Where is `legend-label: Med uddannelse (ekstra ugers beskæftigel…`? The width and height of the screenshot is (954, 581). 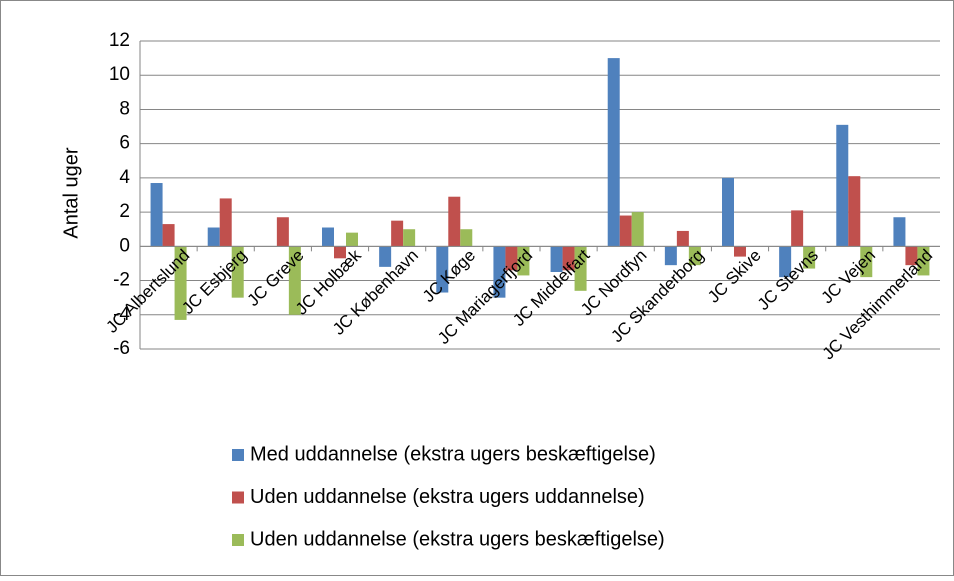
legend-label: Med uddannelse (ekstra ugers beskæftigel… is located at coordinates (453, 454).